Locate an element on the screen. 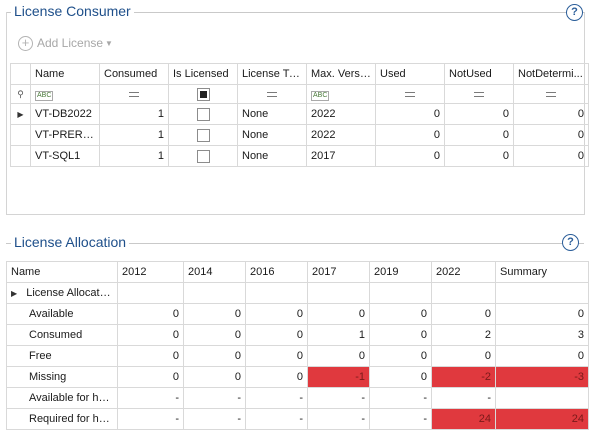 Image resolution: width=591 pixels, height=430 pixels. col-header-summary: Summary is located at coordinates (542, 272).